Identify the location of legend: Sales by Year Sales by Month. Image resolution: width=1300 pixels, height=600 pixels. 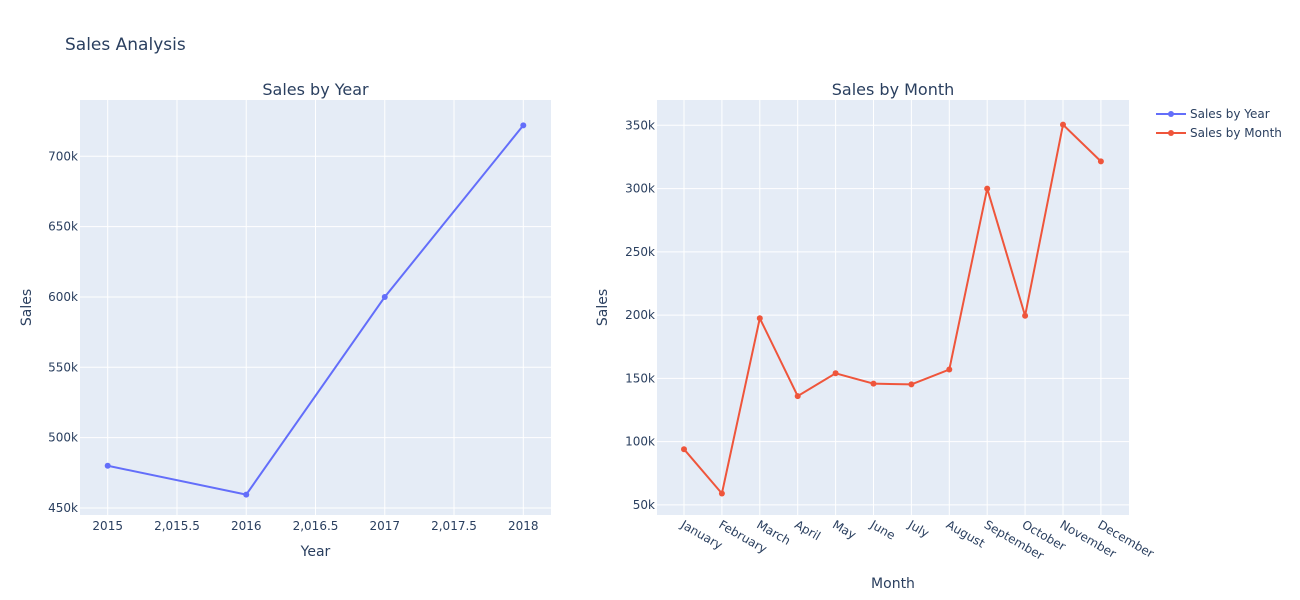
(1219, 123).